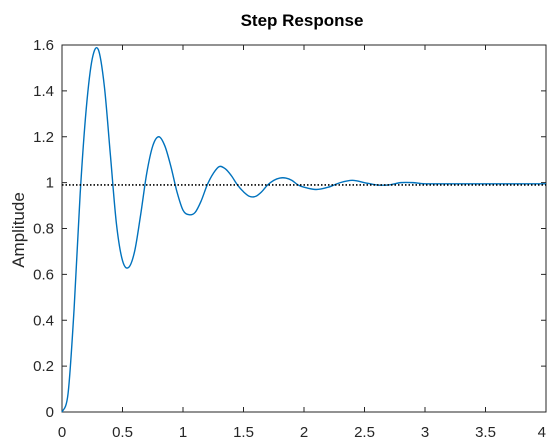 This screenshot has height=442, width=547. What do you see at coordinates (43, 320) in the screenshot?
I see `y-tick-label-2: 0.4` at bounding box center [43, 320].